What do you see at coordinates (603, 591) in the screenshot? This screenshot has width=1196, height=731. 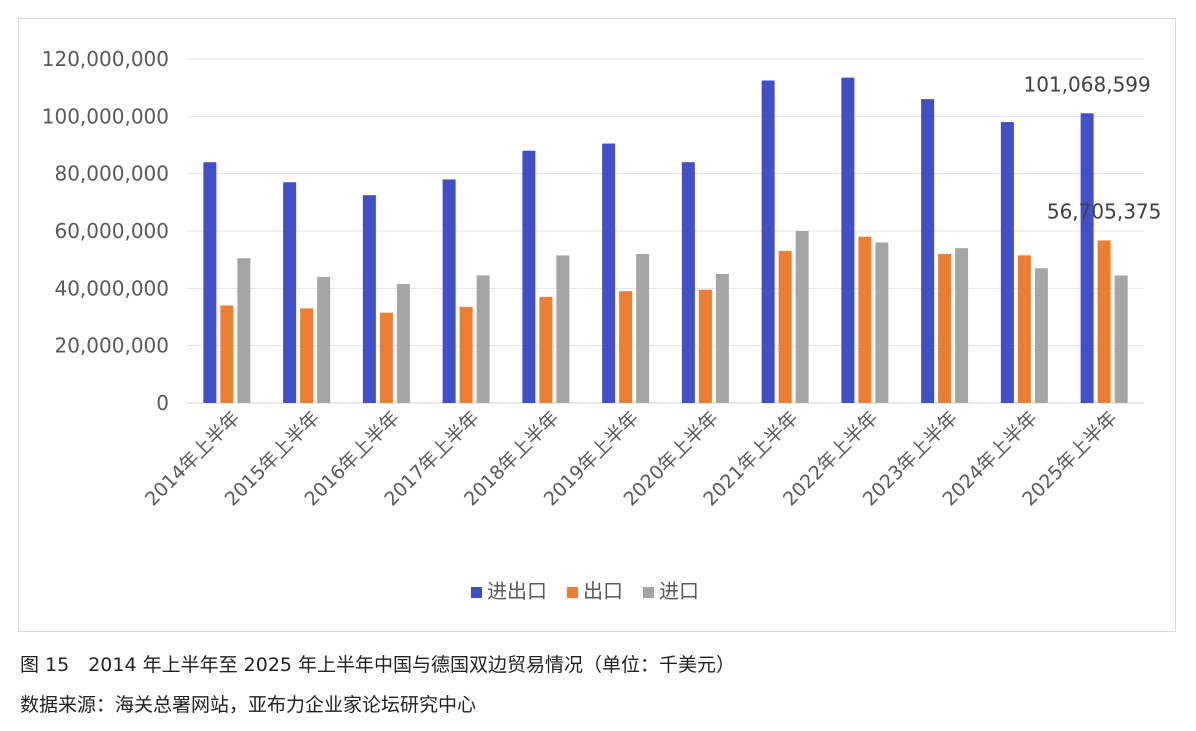 I see `legend-label: 出口` at bounding box center [603, 591].